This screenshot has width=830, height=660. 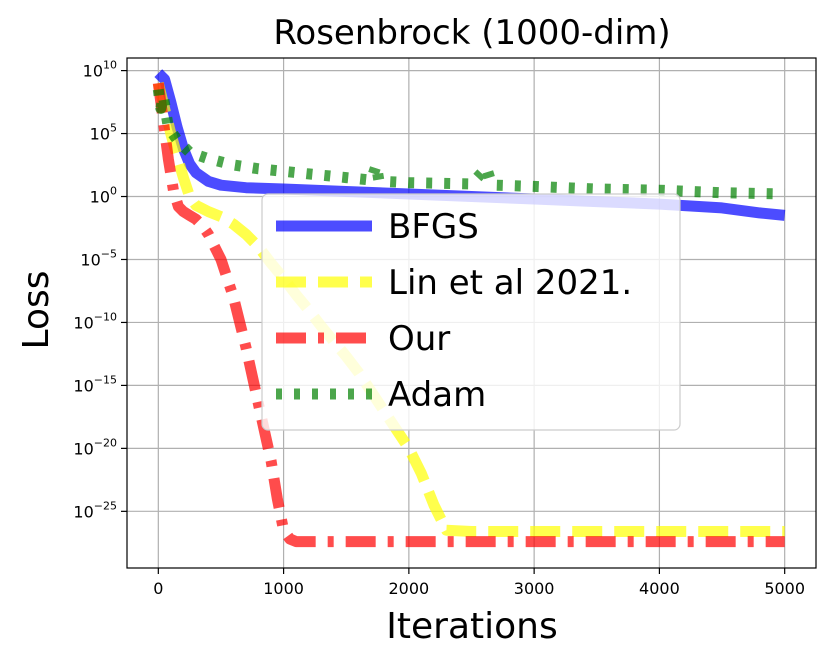 I want to click on y-tick-label: 10⁻²⁰, so click(x=95, y=447).